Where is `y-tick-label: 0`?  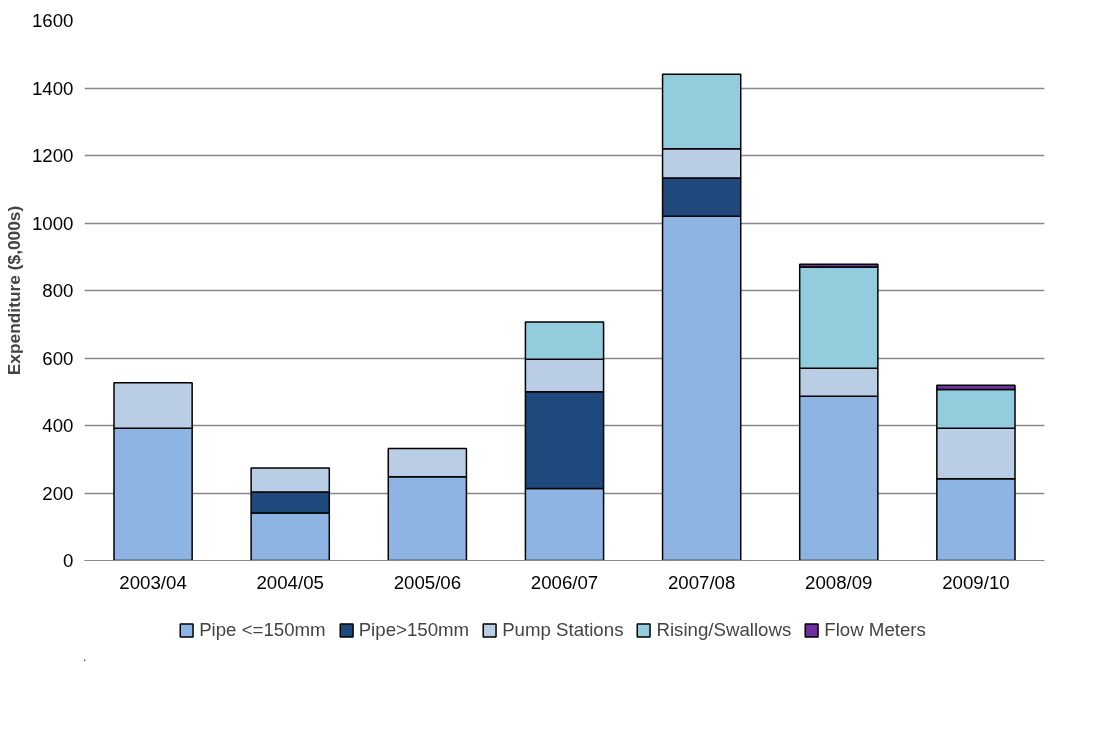 y-tick-label: 0 is located at coordinates (68, 560).